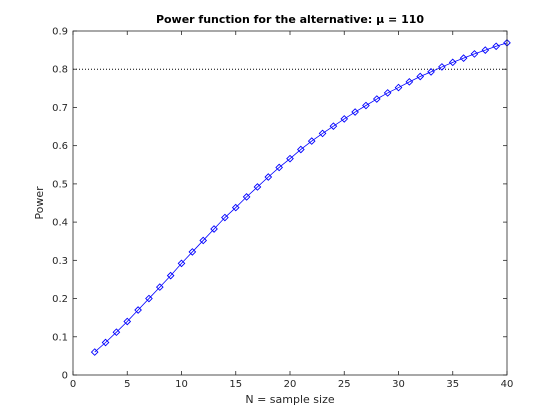  I want to click on y-tick-label: 0.2, so click(60, 299).